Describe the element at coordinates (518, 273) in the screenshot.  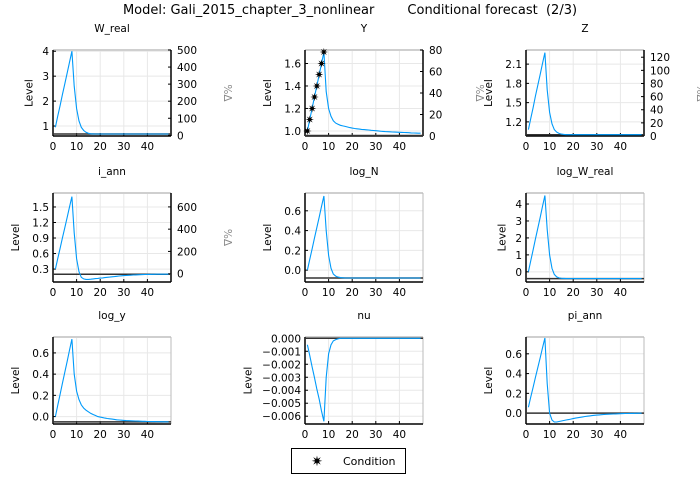
I see `y-tick-label: 0` at that location.